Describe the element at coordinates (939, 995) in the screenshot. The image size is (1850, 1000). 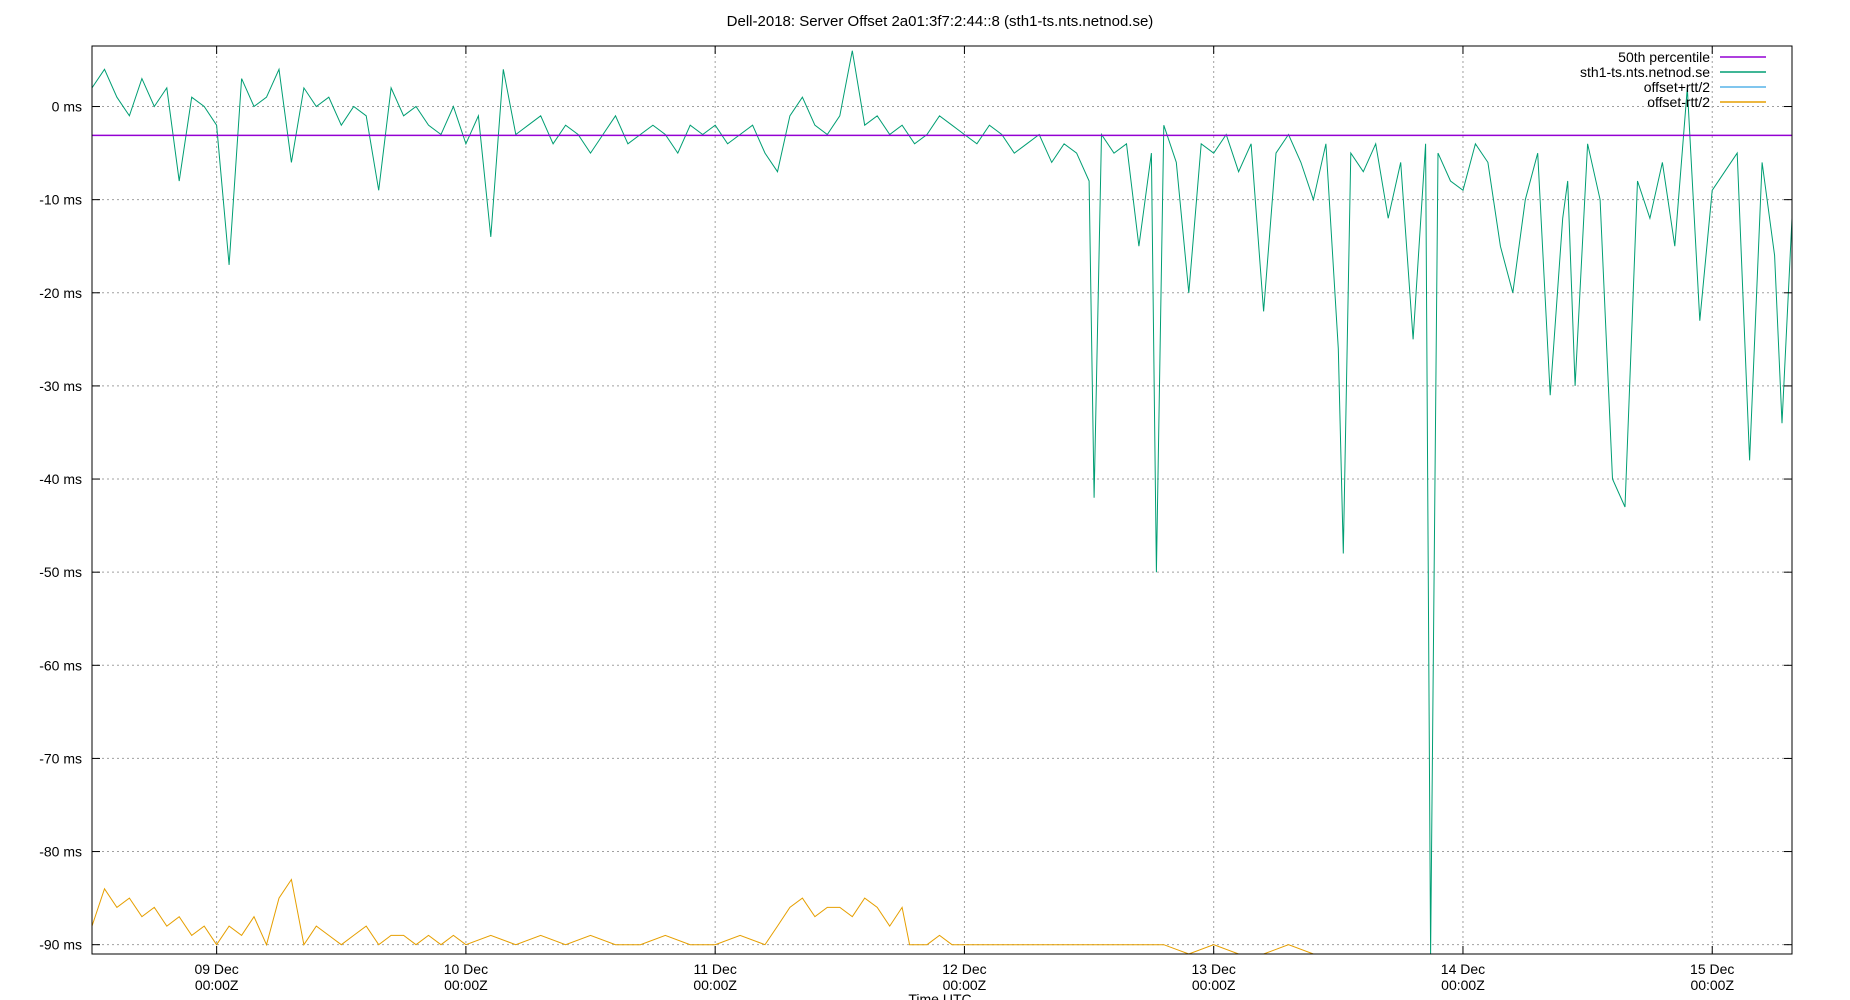
I see `x-axis-label: Time UTC` at that location.